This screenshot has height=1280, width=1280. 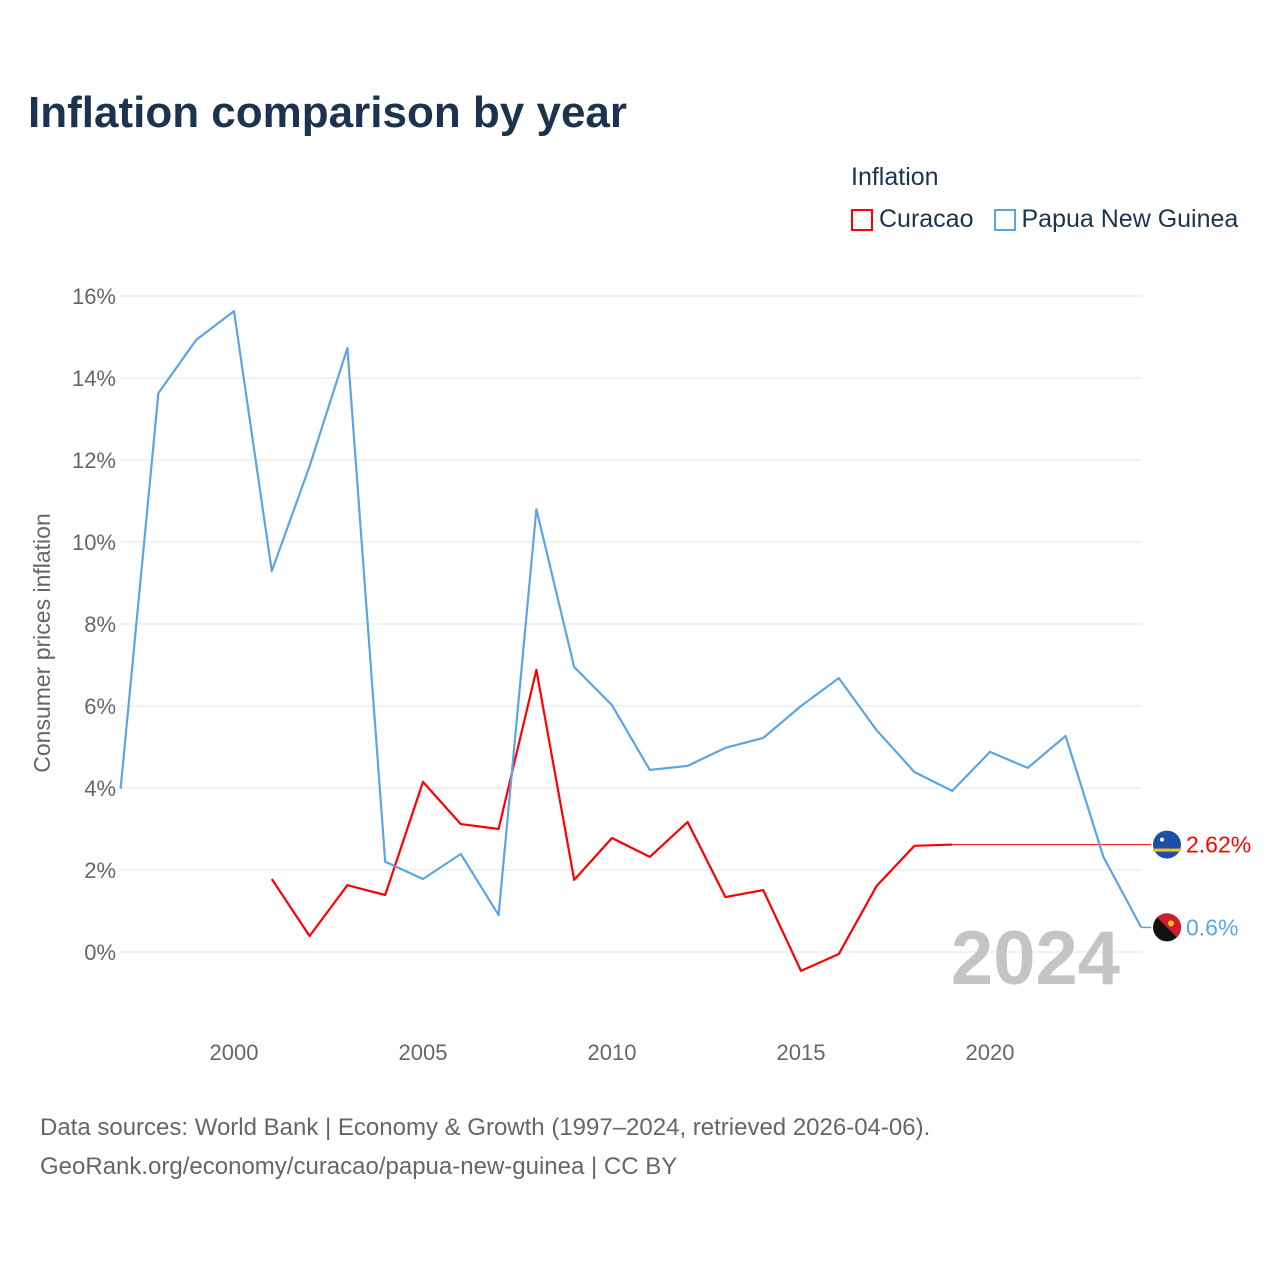 I want to click on year-watermark: 2024, so click(x=1035, y=958).